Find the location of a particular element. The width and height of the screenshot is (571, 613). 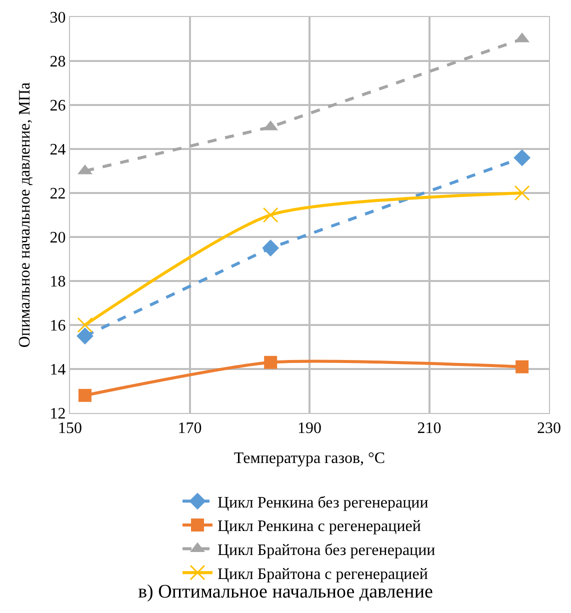

y-tick-label: 24 is located at coordinates (58, 150).